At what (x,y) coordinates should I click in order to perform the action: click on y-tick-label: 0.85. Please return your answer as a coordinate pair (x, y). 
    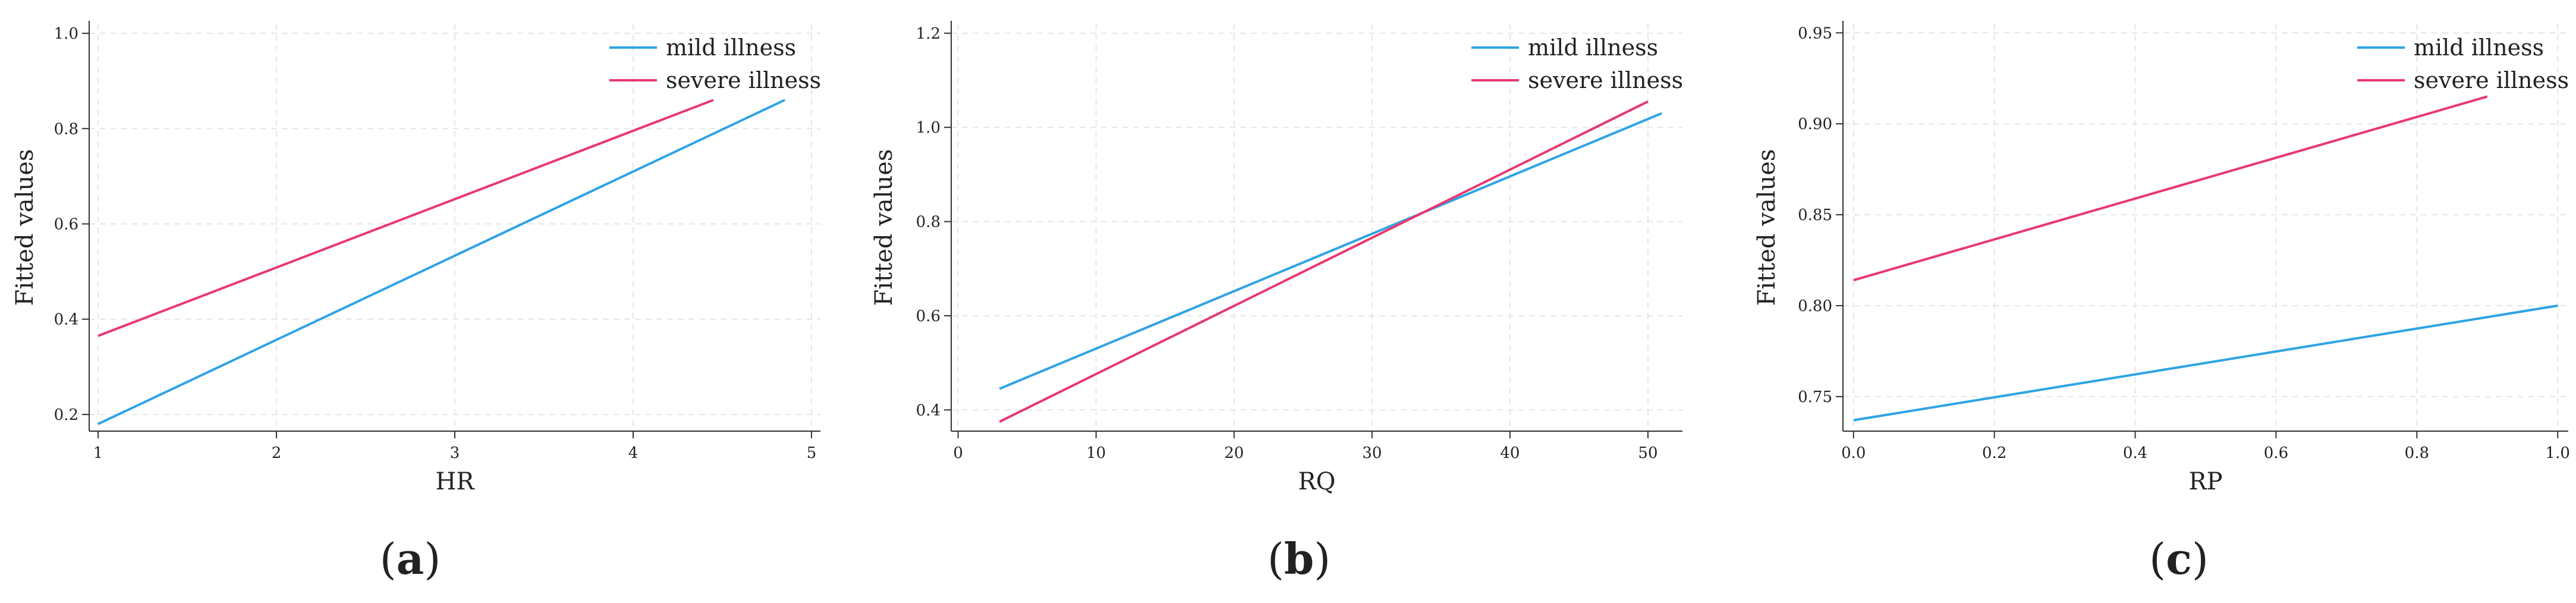
    Looking at the image, I should click on (1815, 215).